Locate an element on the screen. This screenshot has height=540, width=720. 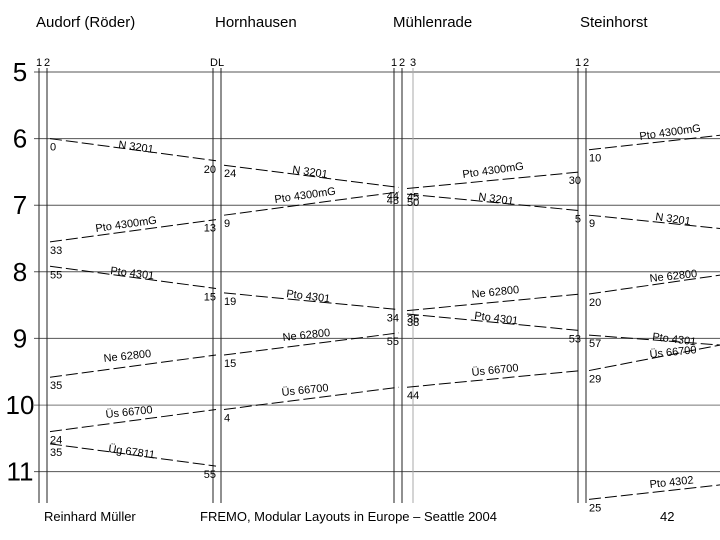
track-label: D is located at coordinates (214, 63).